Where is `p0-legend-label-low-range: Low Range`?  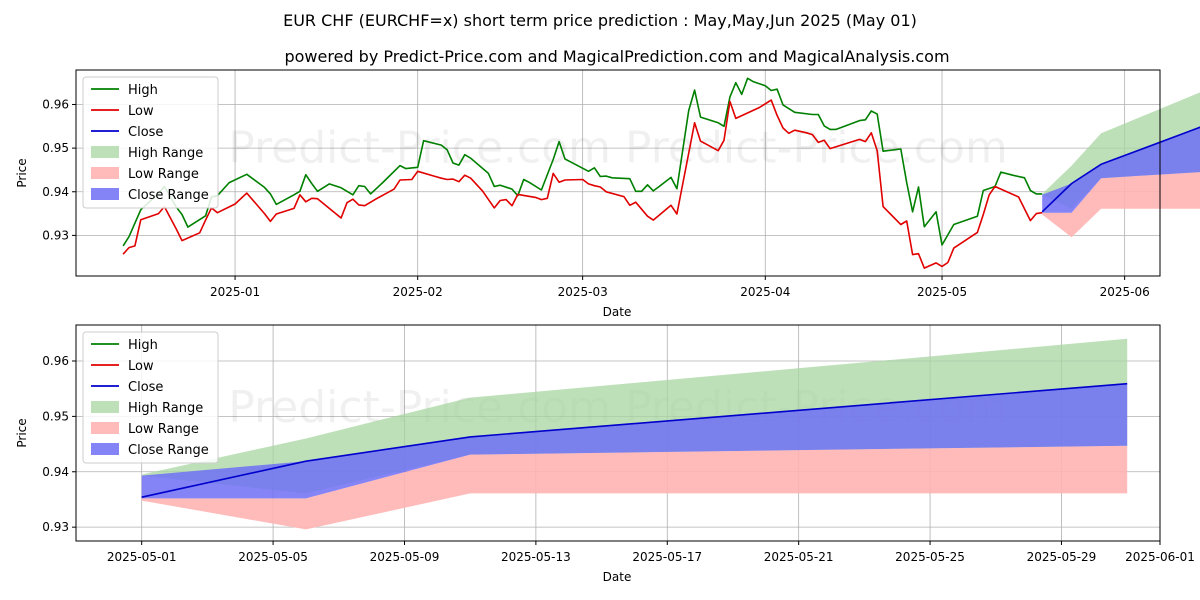
p0-legend-label-low-range: Low Range is located at coordinates (163, 174).